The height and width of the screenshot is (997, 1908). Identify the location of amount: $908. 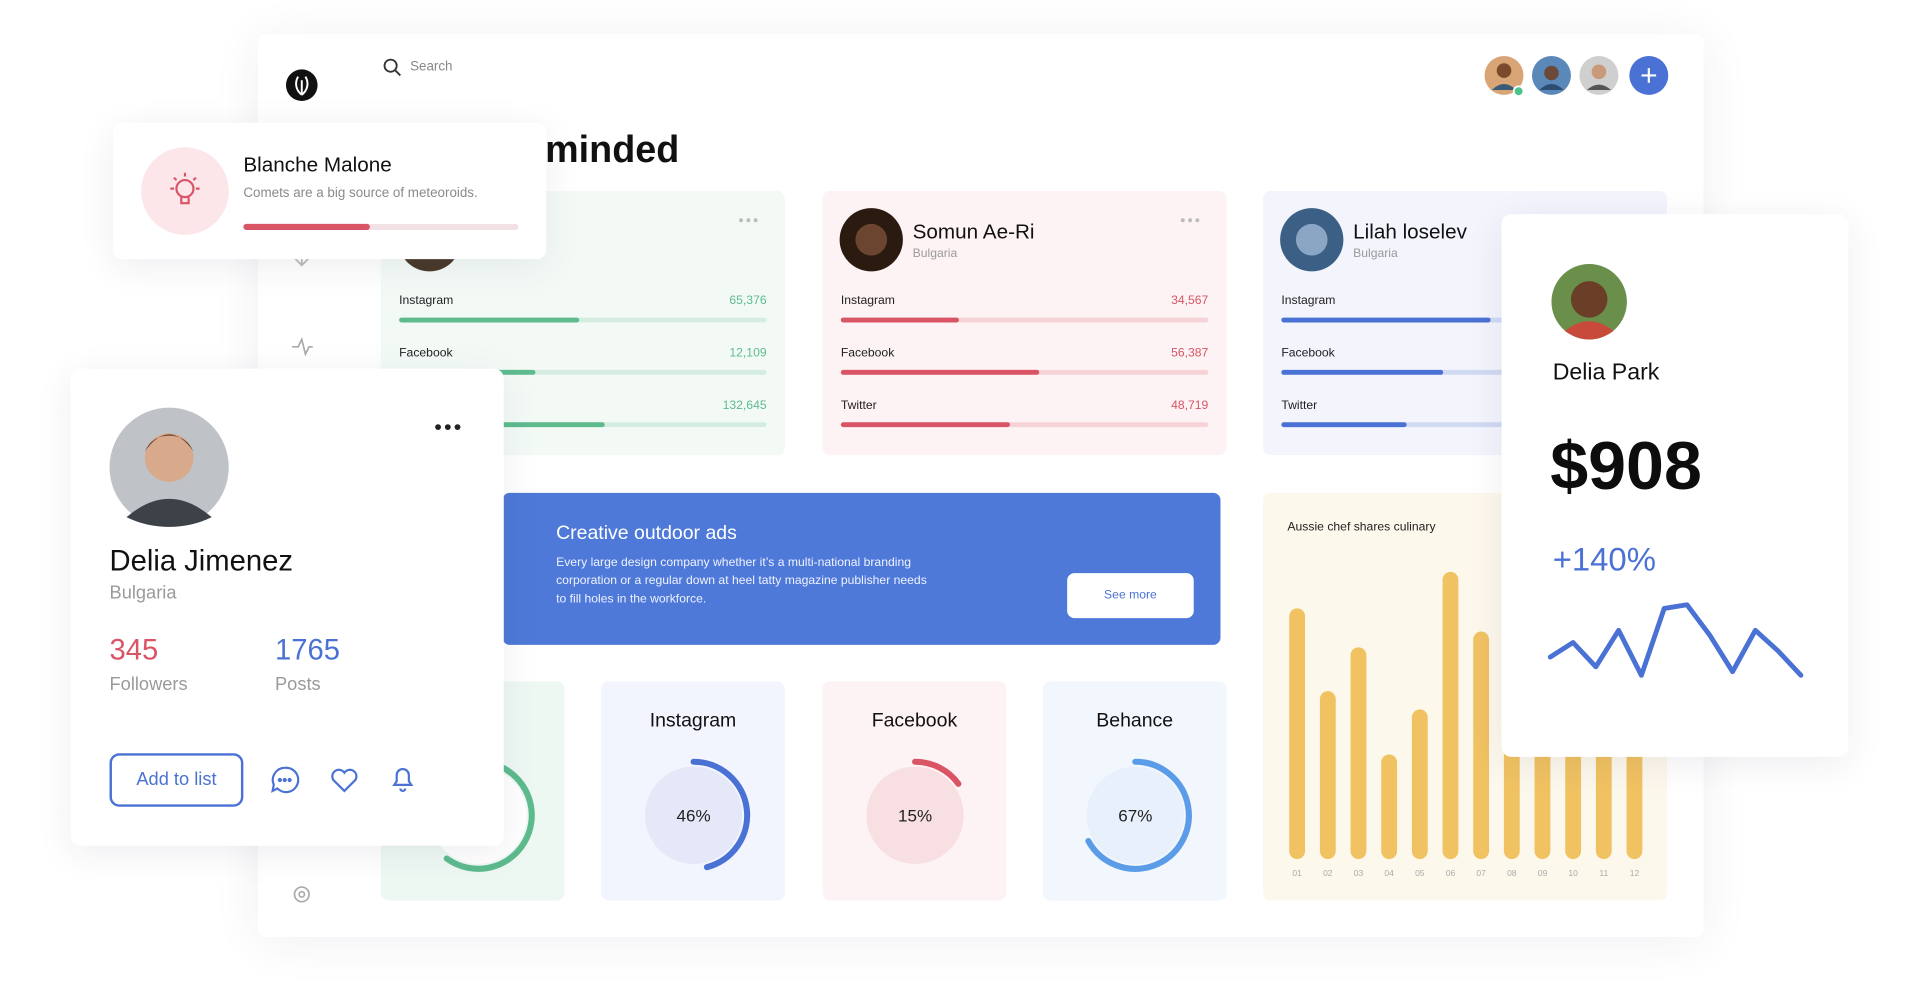
(1626, 465).